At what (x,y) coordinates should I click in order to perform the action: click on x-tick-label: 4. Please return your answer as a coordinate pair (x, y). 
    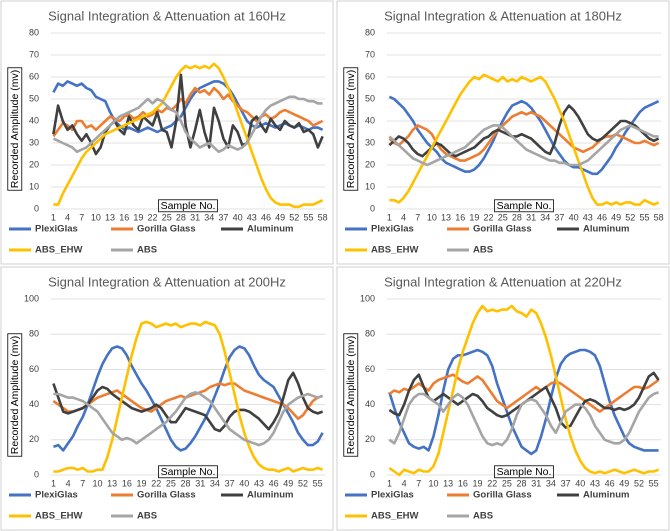
    Looking at the image, I should click on (404, 483).